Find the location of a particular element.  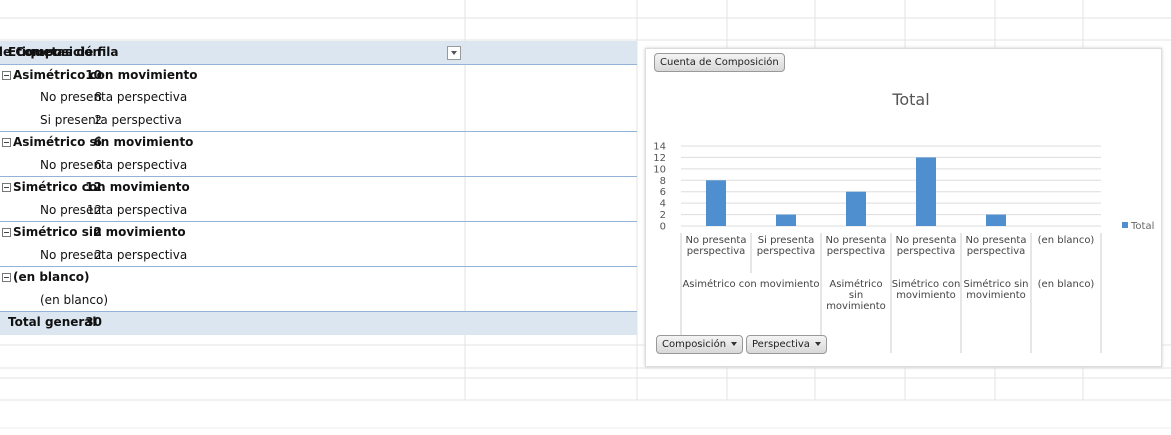

field-button: Cuenta de Composición is located at coordinates (719, 62).